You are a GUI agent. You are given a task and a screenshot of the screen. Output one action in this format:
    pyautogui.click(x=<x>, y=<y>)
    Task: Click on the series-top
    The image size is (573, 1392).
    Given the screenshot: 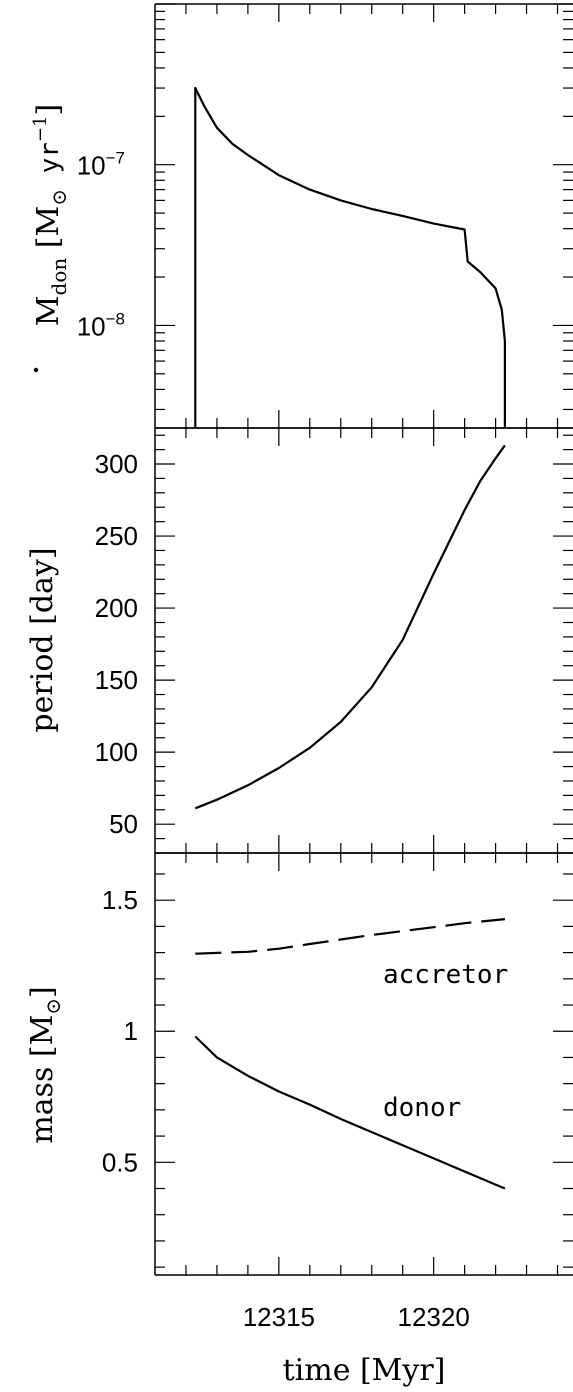 What is the action you would take?
    pyautogui.click(x=350, y=257)
    